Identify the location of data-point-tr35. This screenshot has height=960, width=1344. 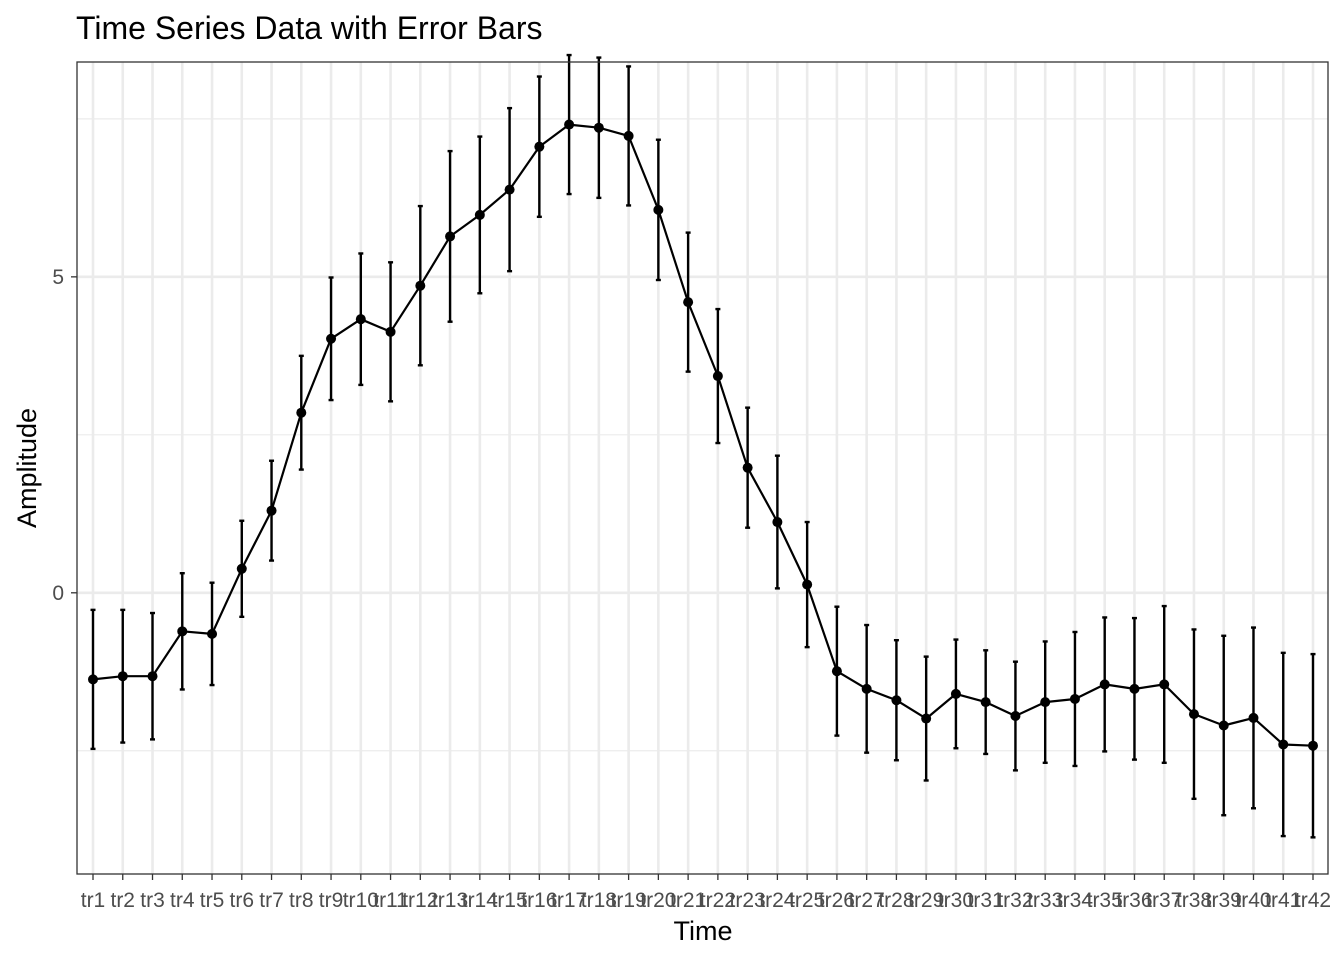
(1104, 684).